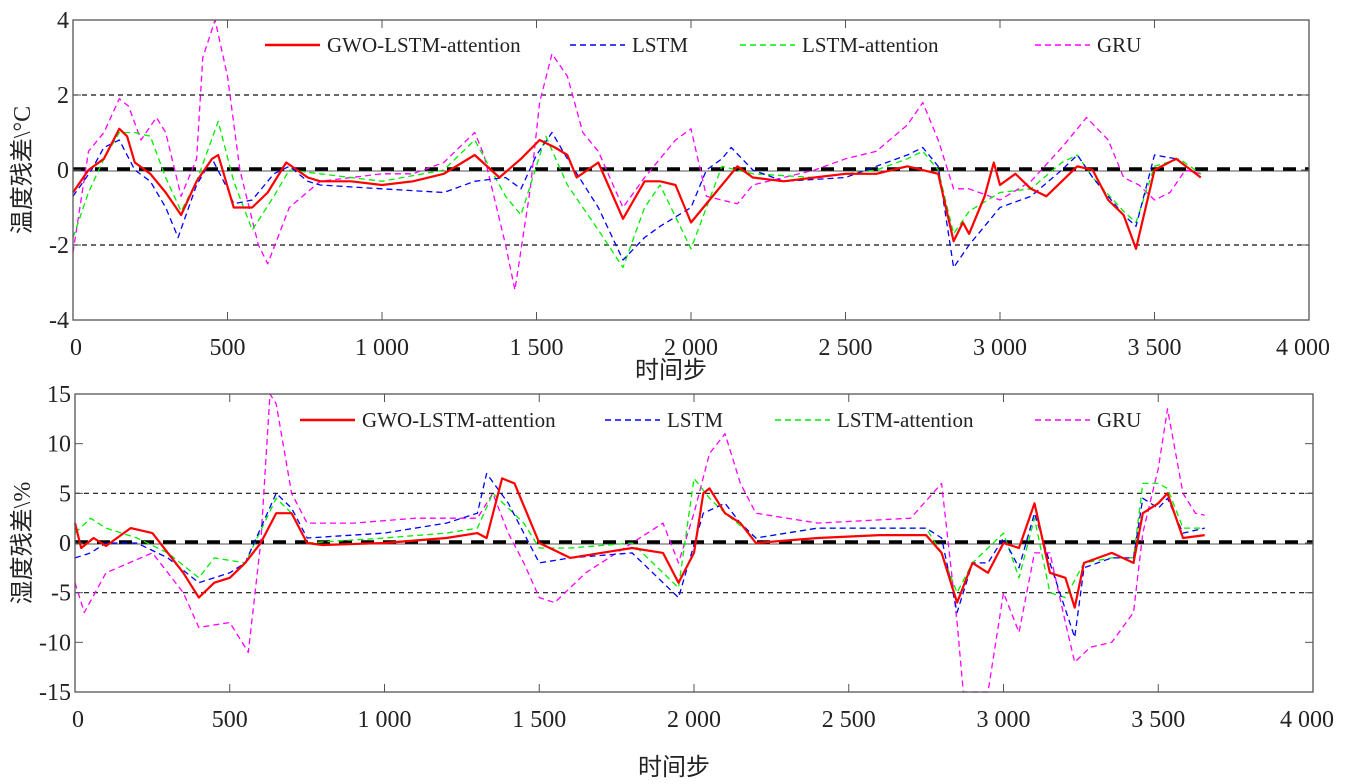 This screenshot has width=1369, height=784. Describe the element at coordinates (55, 643) in the screenshot. I see `y-tick-label: -10` at that location.